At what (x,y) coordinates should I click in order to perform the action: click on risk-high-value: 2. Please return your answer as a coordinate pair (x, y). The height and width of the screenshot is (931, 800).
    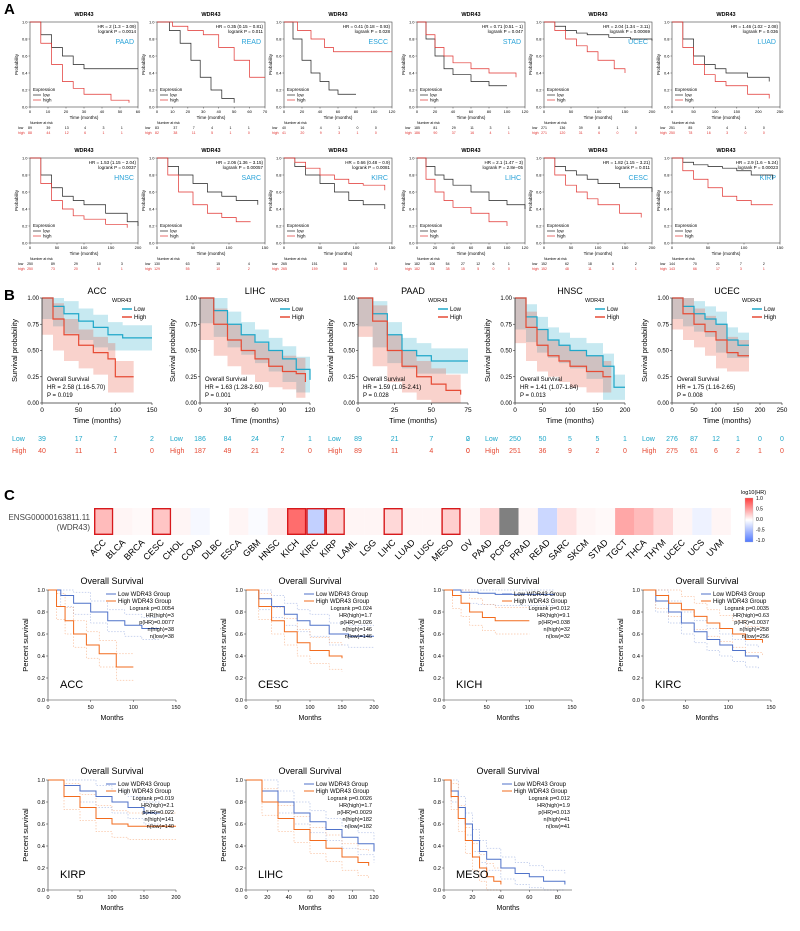
    Looking at the image, I should click on (738, 451).